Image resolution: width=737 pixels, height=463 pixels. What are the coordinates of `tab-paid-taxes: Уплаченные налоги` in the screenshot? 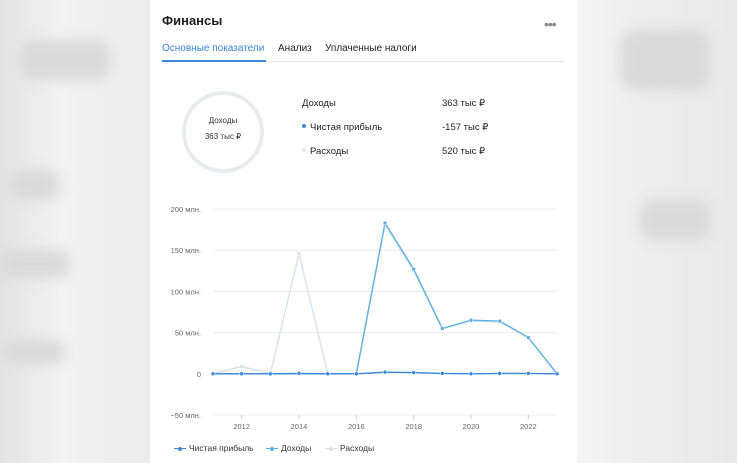 It's located at (371, 48).